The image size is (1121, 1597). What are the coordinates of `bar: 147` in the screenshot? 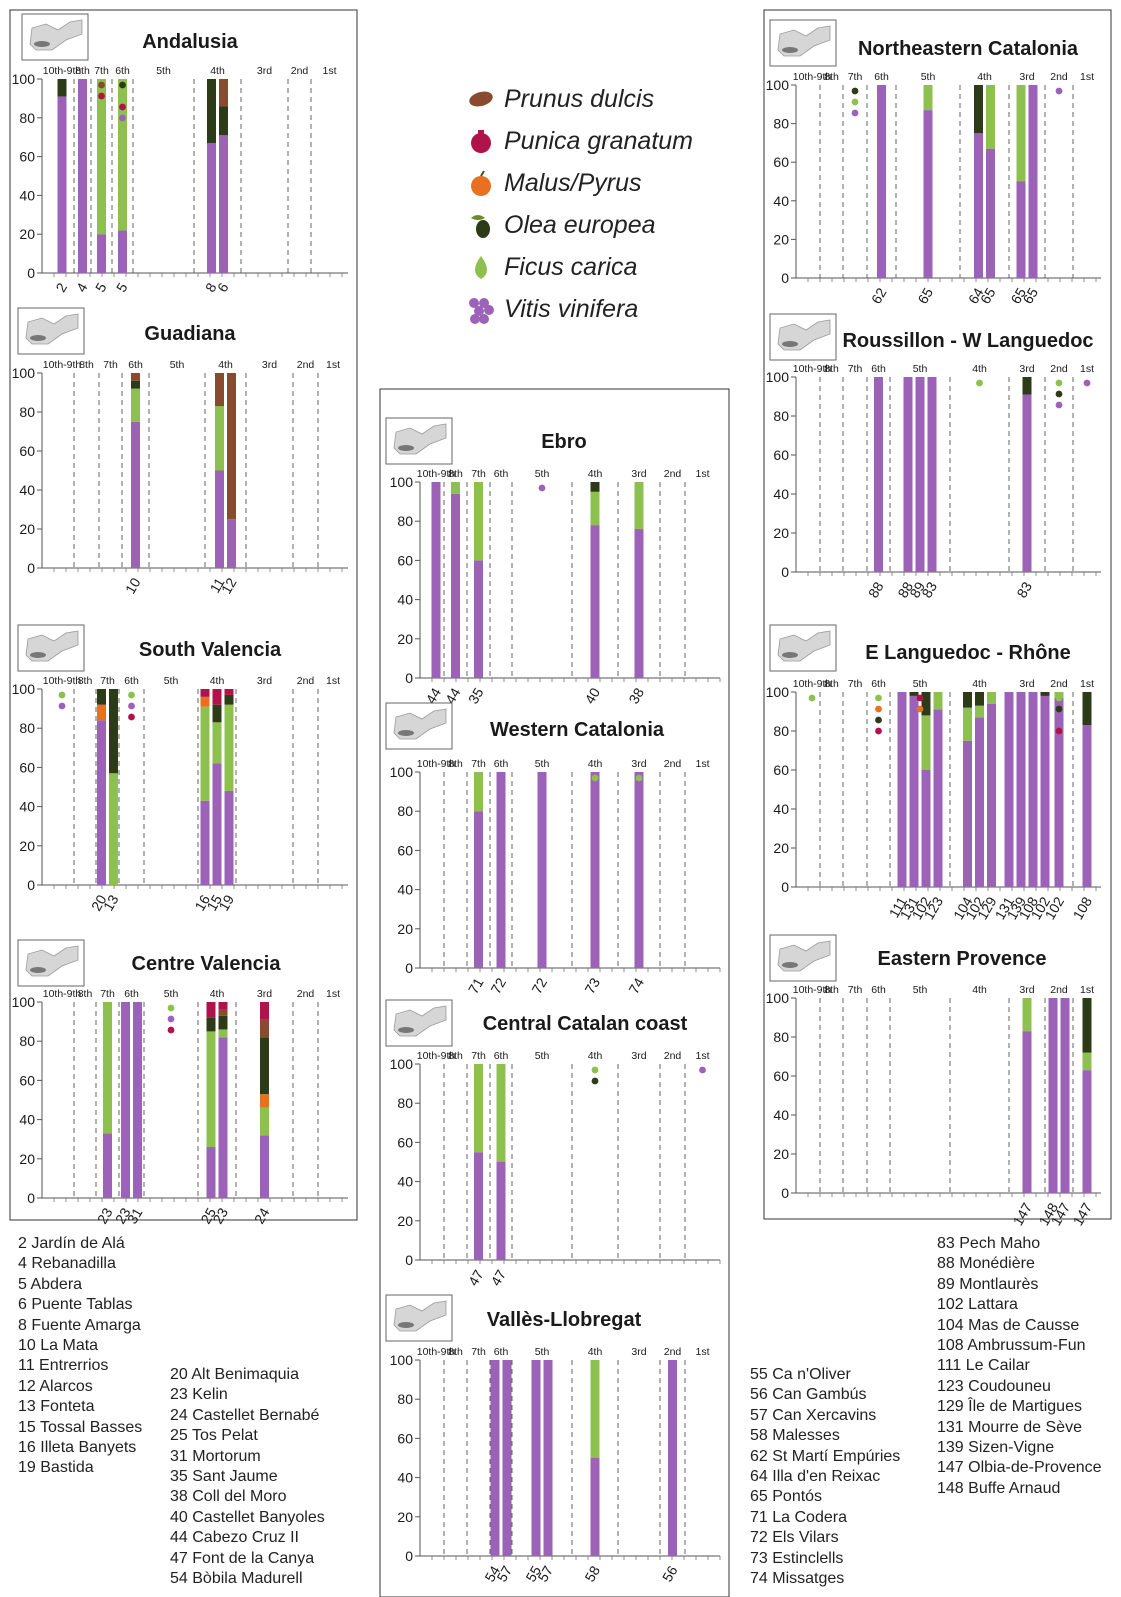 It's located at (1022, 1113).